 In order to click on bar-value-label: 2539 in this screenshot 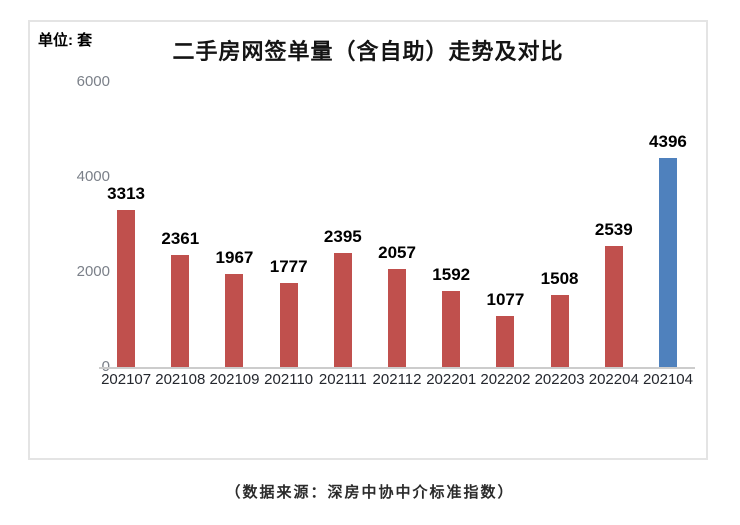, I will do `click(613, 229)`.